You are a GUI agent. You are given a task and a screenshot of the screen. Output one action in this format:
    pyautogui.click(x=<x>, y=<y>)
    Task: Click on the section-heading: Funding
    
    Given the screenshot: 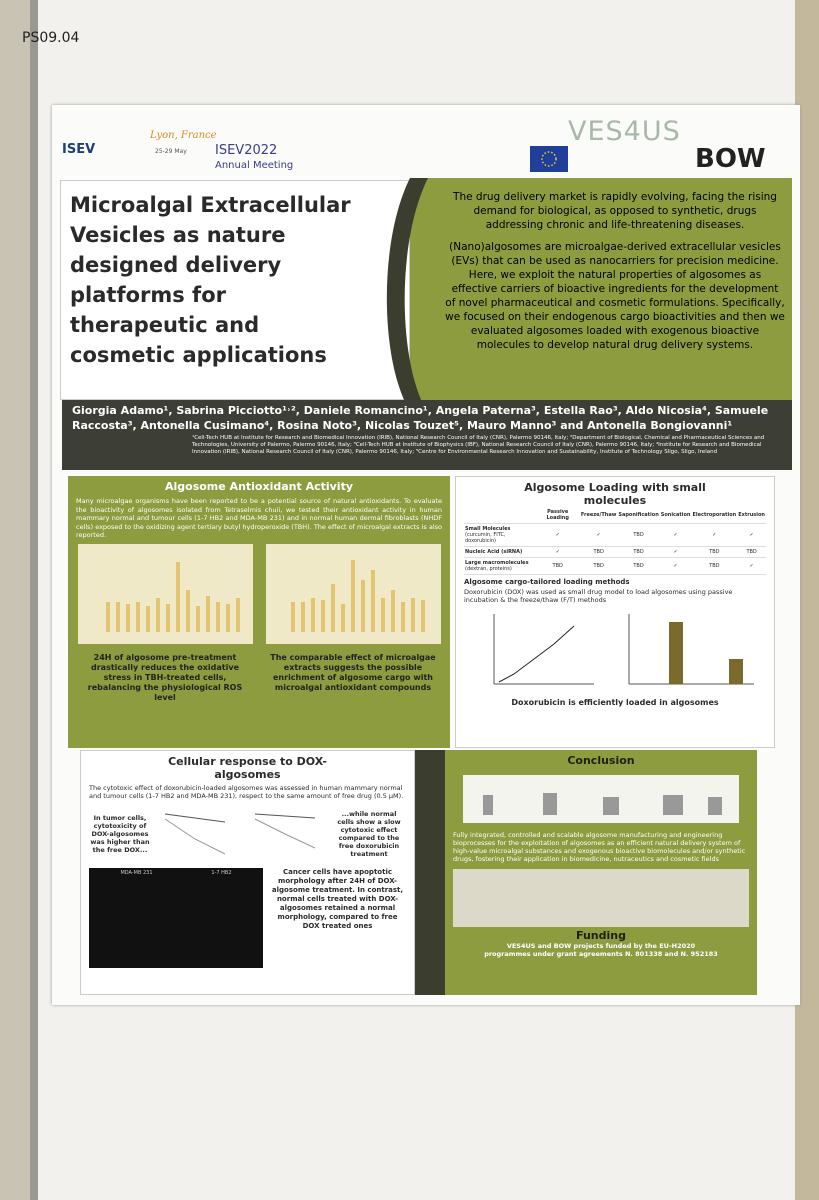 What is the action you would take?
    pyautogui.click(x=601, y=935)
    